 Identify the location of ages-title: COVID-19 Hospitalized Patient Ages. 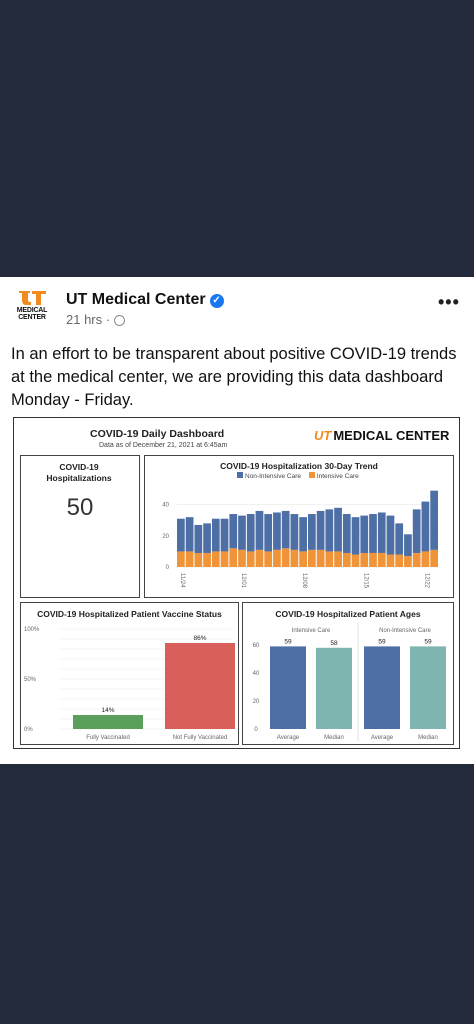
(348, 614).